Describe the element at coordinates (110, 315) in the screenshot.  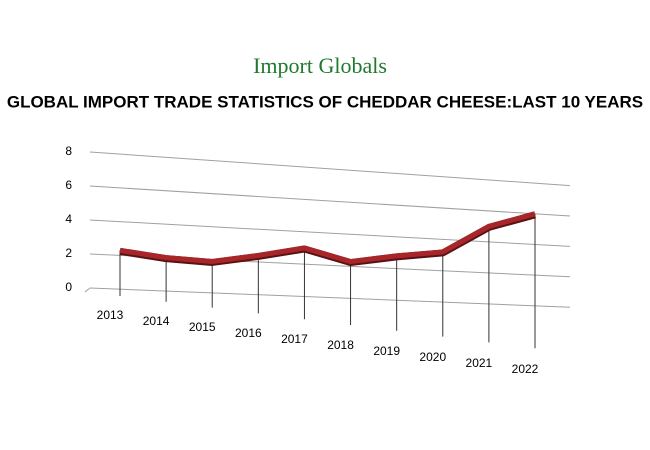
I see `x-tick-label: 2013` at that location.